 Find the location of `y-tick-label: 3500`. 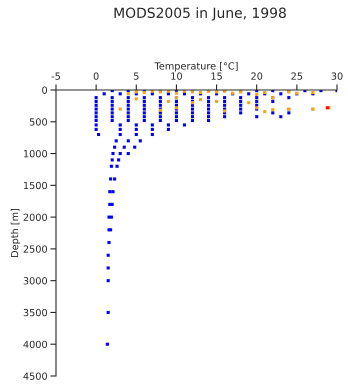

y-tick-label: 3500 is located at coordinates (36, 312).